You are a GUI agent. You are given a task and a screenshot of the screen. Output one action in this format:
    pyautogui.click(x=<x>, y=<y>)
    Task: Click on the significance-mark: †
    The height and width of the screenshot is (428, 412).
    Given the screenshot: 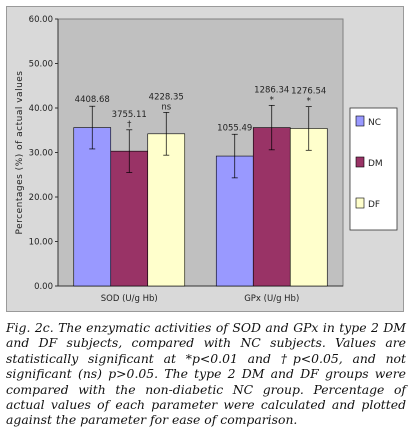 What is the action you would take?
    pyautogui.click(x=129, y=125)
    